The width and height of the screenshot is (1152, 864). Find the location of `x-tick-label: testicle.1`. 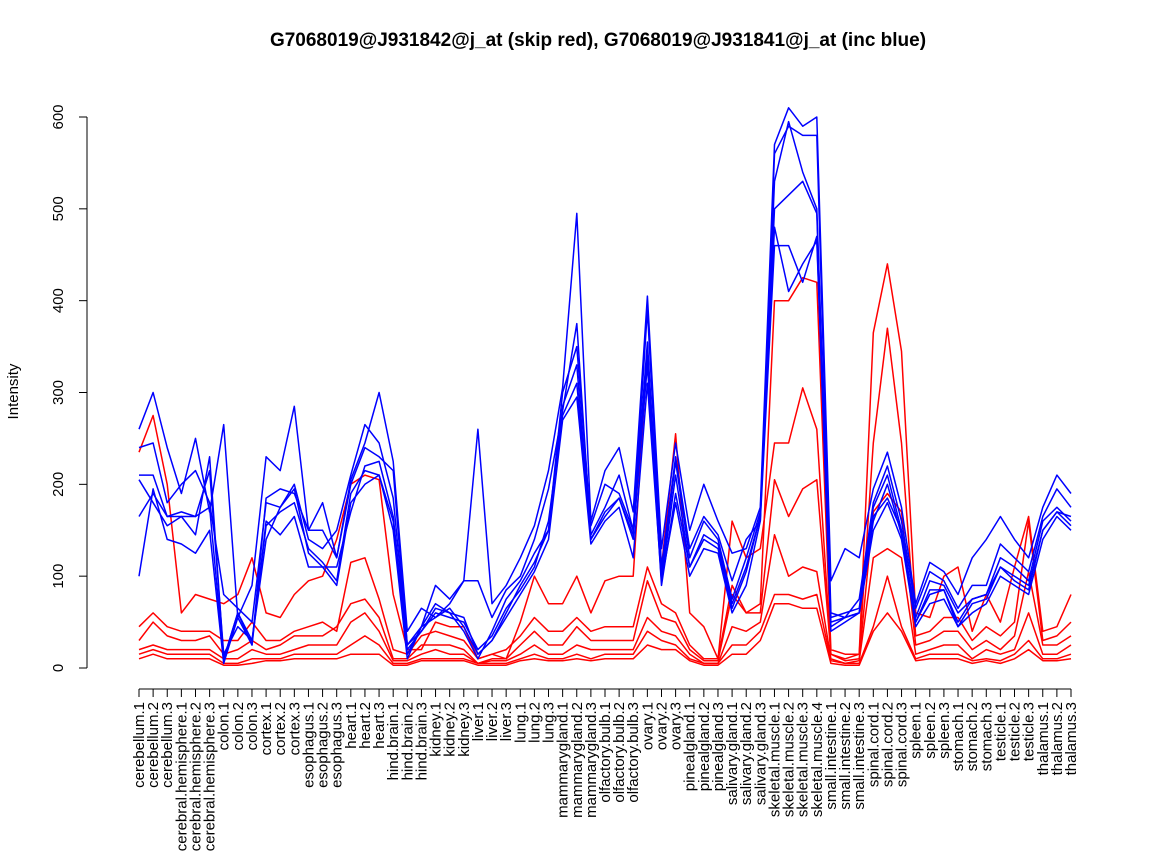

x-tick-label: testicle.1 is located at coordinates (1000, 731).